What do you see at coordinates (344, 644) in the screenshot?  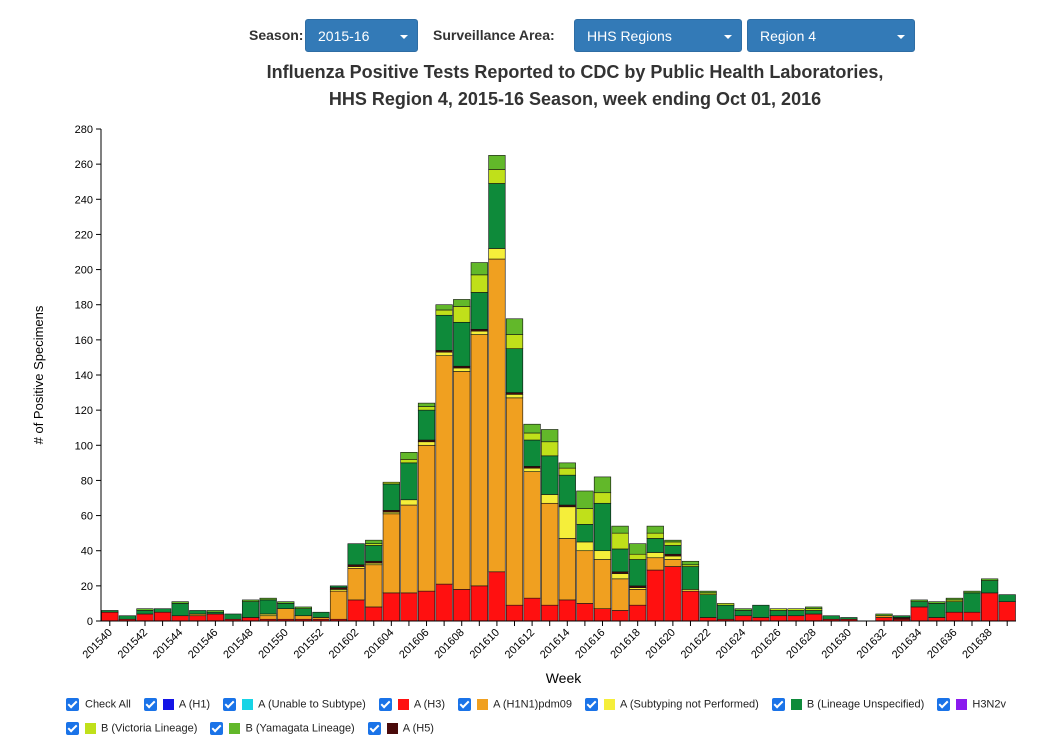 I see `x-tick-label: 201602` at bounding box center [344, 644].